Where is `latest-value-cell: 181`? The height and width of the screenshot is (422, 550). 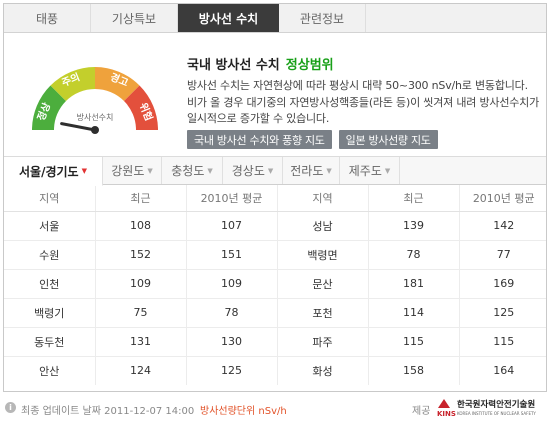
latest-value-cell: 181 is located at coordinates (413, 284).